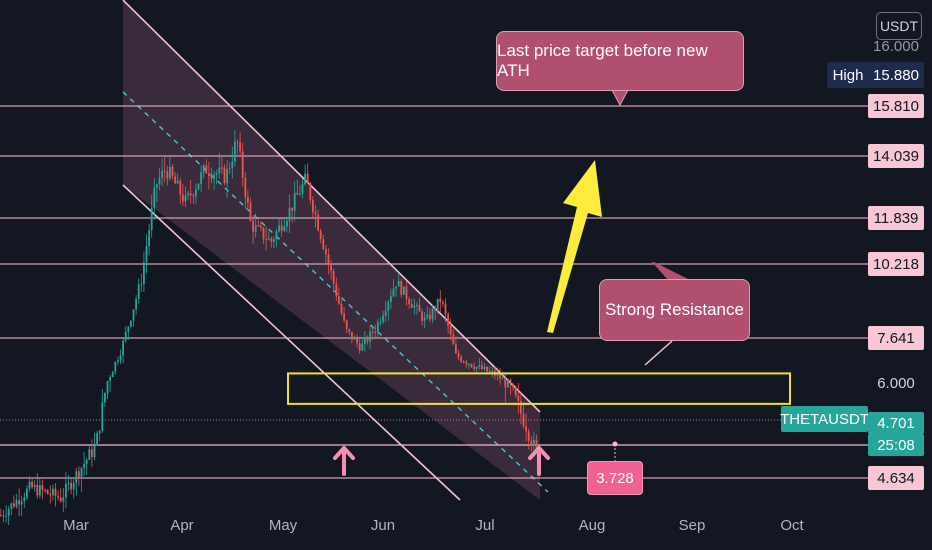 Image resolution: width=932 pixels, height=550 pixels. Describe the element at coordinates (899, 26) in the screenshot. I see `currency-unit-label: USDT` at that location.